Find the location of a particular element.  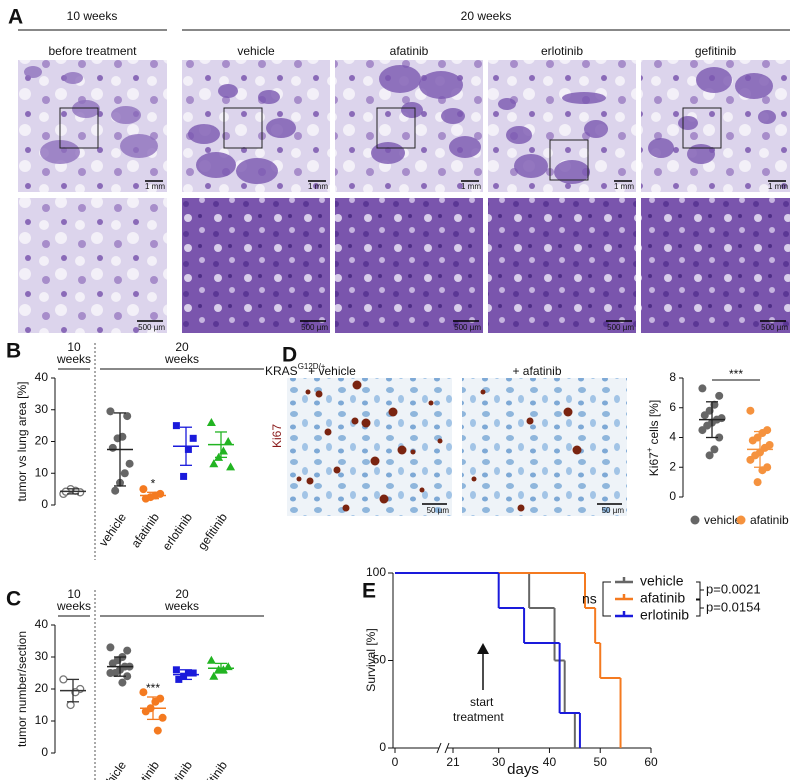

annotation: start is located at coordinates (482, 702).